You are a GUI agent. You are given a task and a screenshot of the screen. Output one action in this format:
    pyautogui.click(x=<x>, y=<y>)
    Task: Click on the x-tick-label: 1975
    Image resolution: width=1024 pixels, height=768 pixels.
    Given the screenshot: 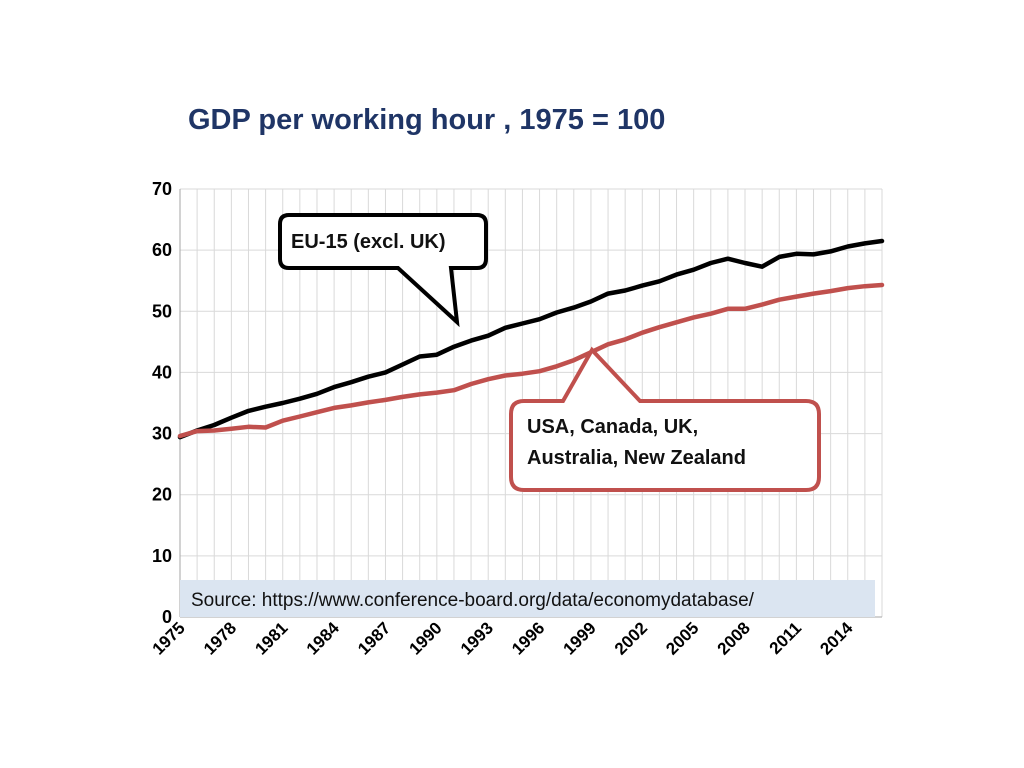 What is the action you would take?
    pyautogui.click(x=169, y=638)
    